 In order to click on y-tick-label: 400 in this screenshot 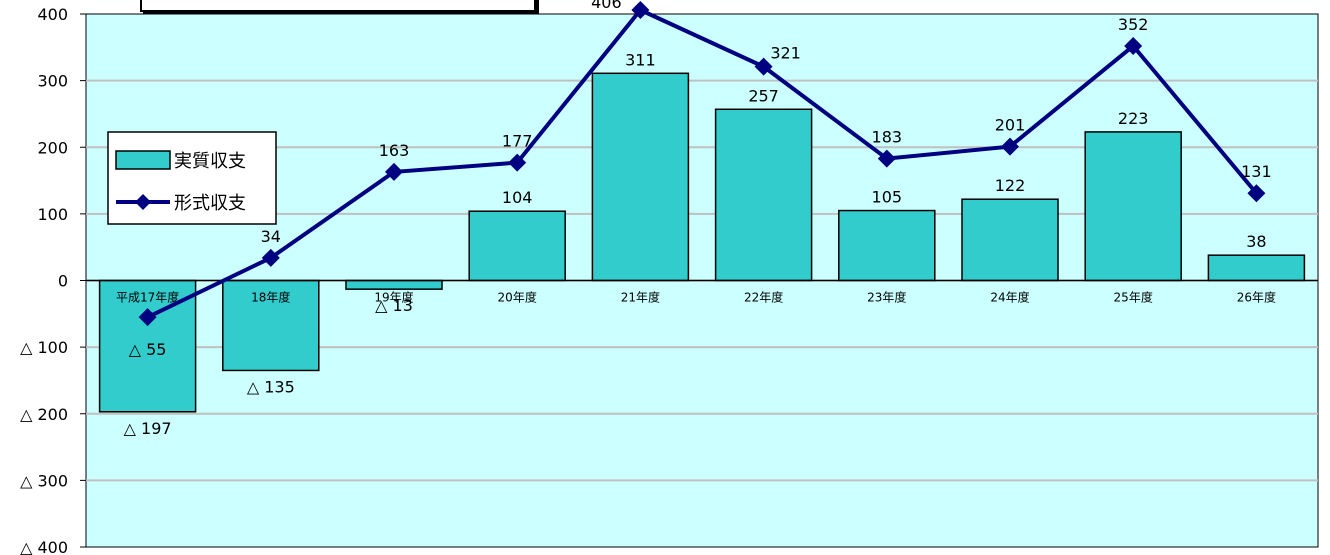, I will do `click(52, 14)`.